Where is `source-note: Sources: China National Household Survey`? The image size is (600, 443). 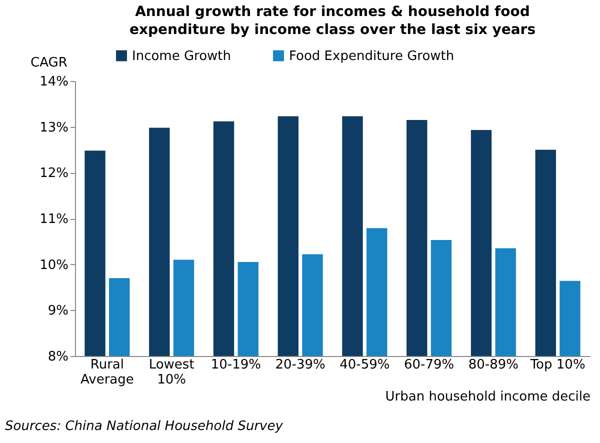
source-note: Sources: China National Household Survey is located at coordinates (144, 426).